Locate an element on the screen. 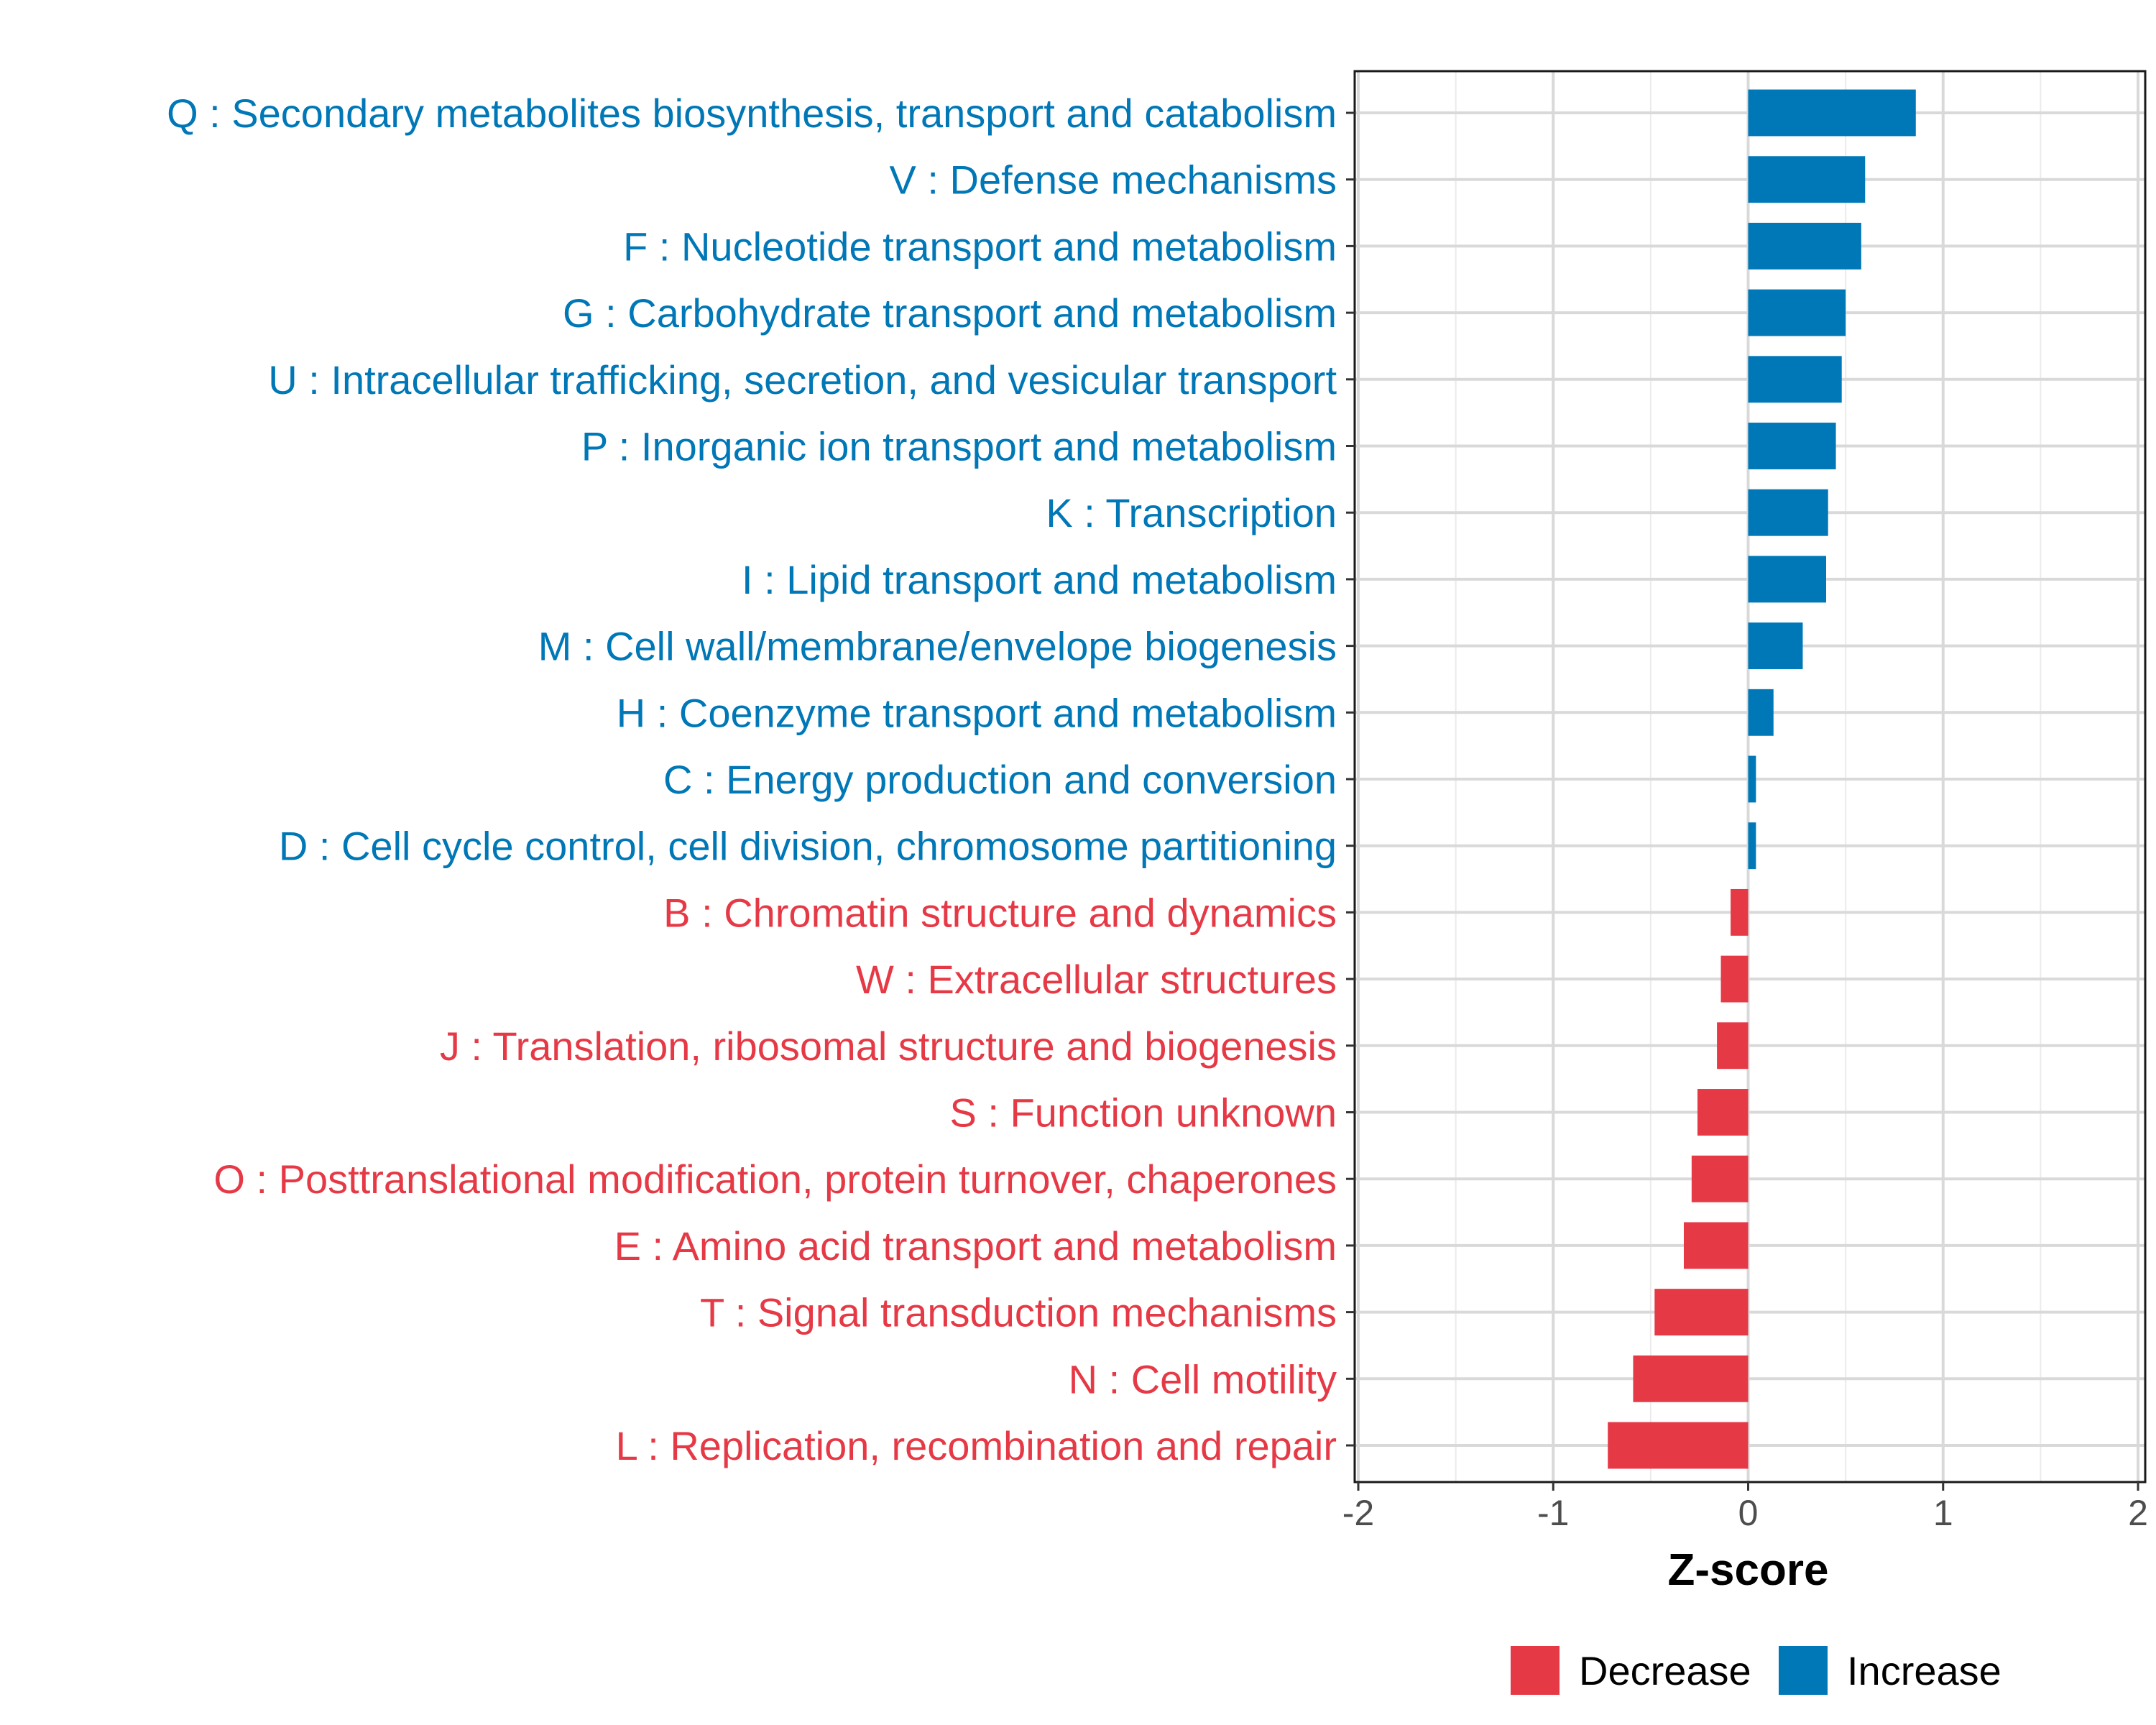  x-tick-label: -2 is located at coordinates (1358, 1513).